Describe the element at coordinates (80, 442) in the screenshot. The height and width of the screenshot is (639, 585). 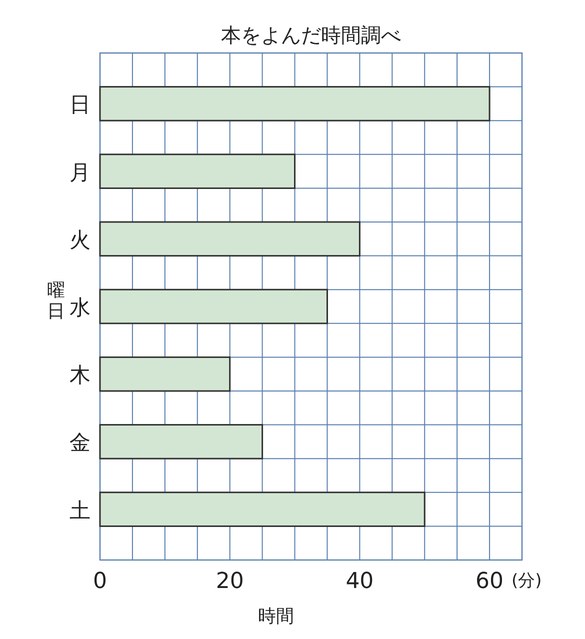
I see `y-tick-label: 金` at that location.